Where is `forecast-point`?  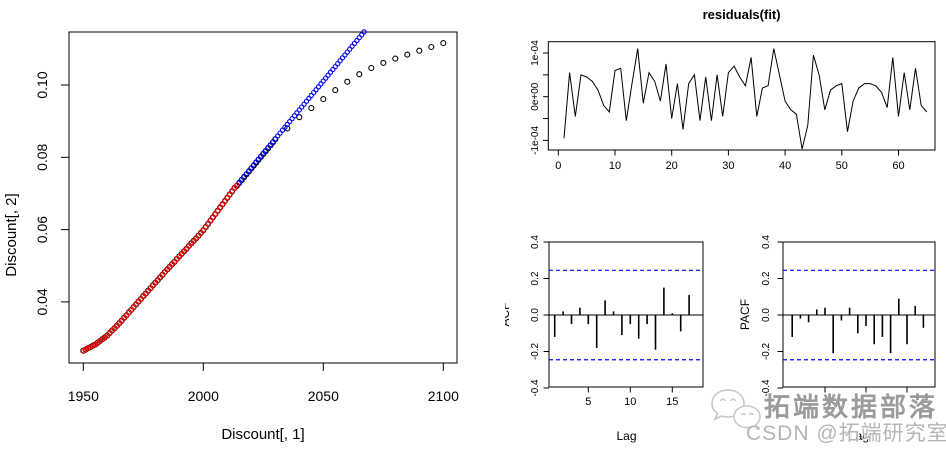 forecast-point is located at coordinates (364, 32).